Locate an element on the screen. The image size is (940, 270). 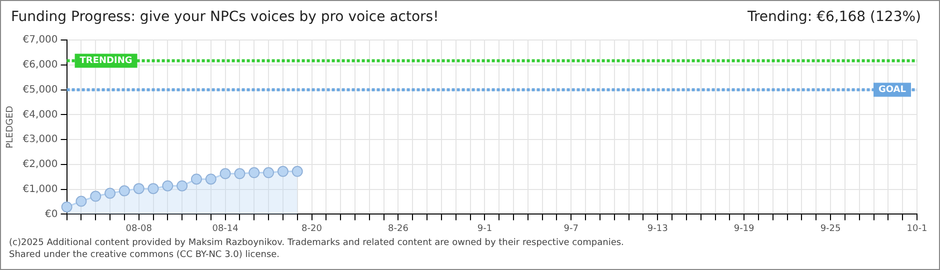
x-tick-label: 9-7 is located at coordinates (571, 229).